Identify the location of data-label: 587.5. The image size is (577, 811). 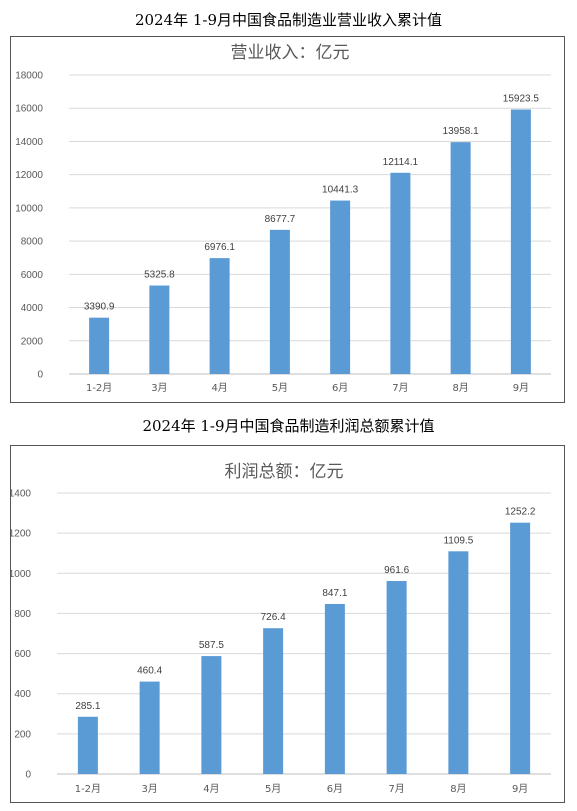
(211, 645).